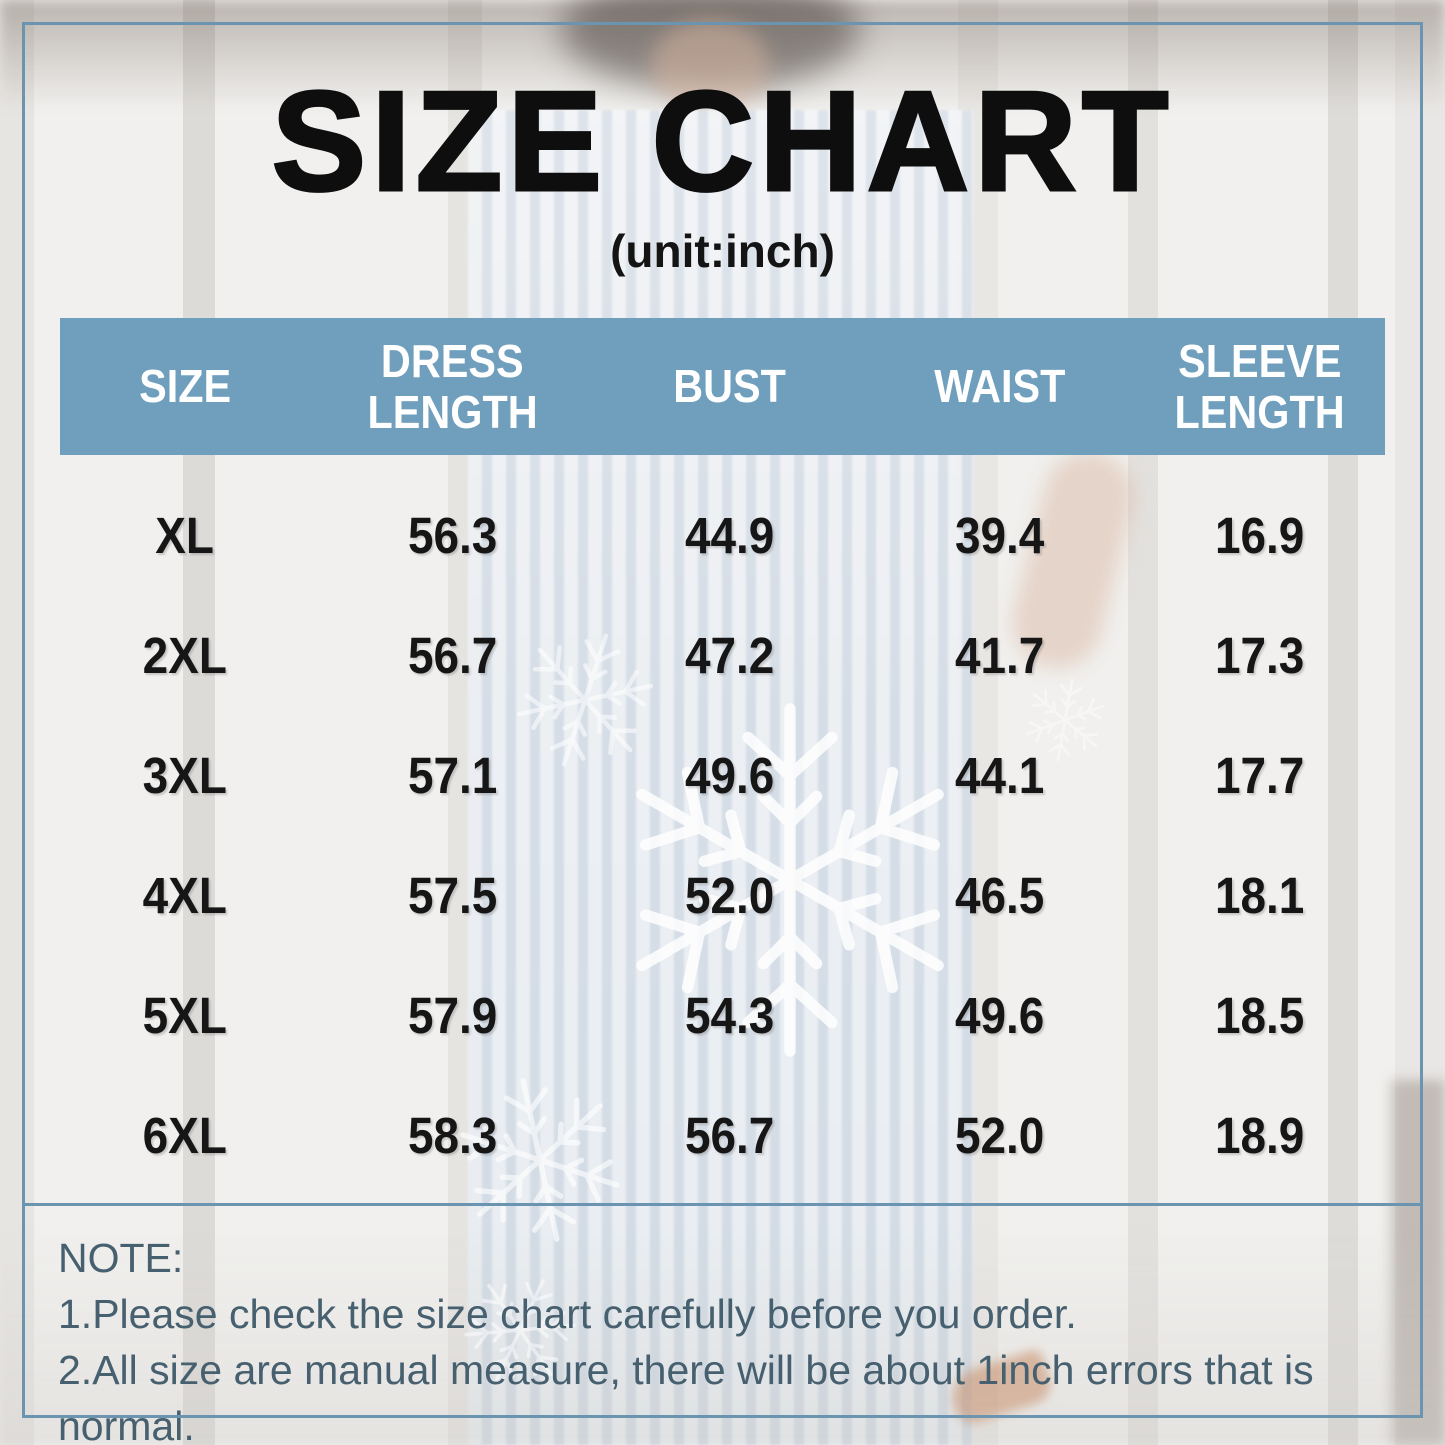 The width and height of the screenshot is (1445, 1445). Describe the element at coordinates (452, 895) in the screenshot. I see `table-cell: 57.5` at that location.